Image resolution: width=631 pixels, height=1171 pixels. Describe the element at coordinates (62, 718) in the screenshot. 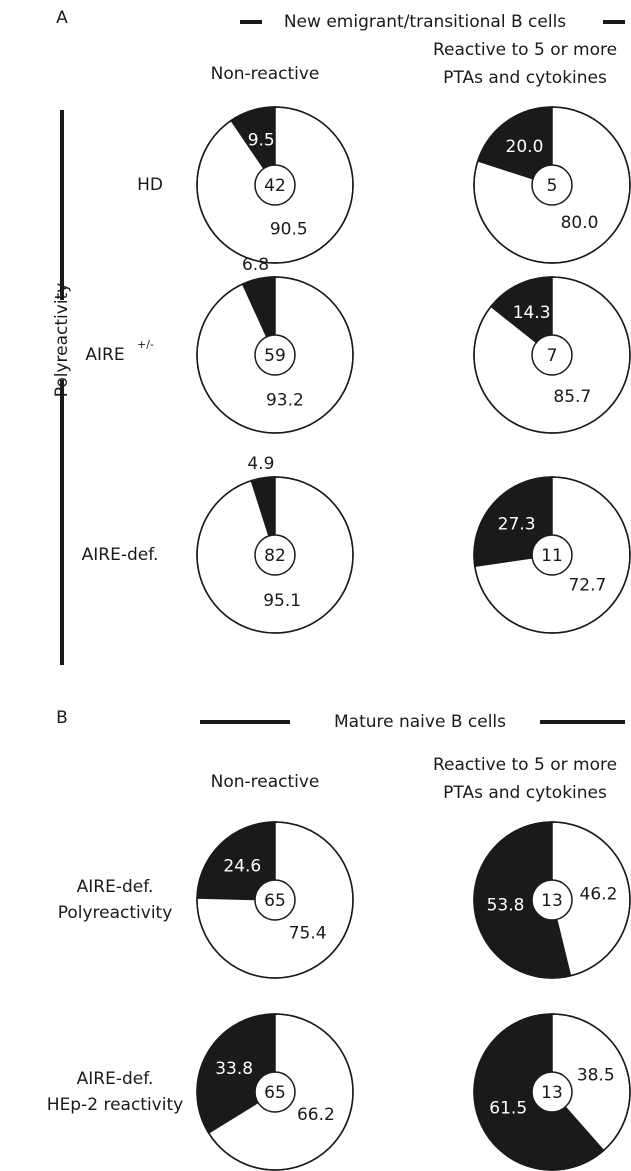

I see `panel-label: B` at that location.